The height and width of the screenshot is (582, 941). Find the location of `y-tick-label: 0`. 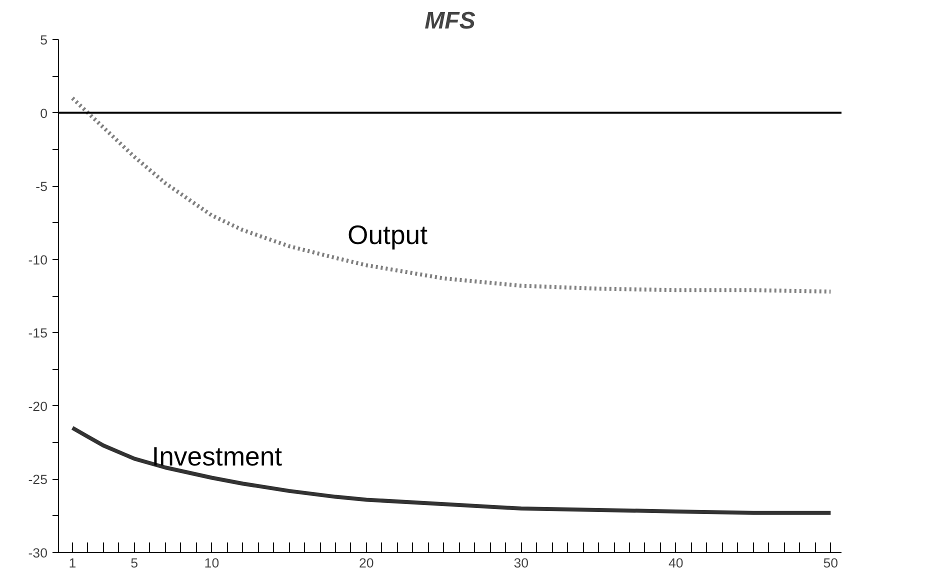

y-tick-label: 0 is located at coordinates (44, 113).